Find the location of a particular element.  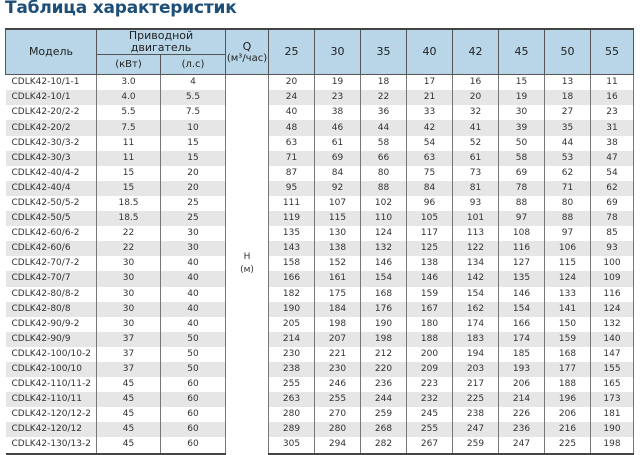

head-value-cell: 140 is located at coordinates (612, 339).